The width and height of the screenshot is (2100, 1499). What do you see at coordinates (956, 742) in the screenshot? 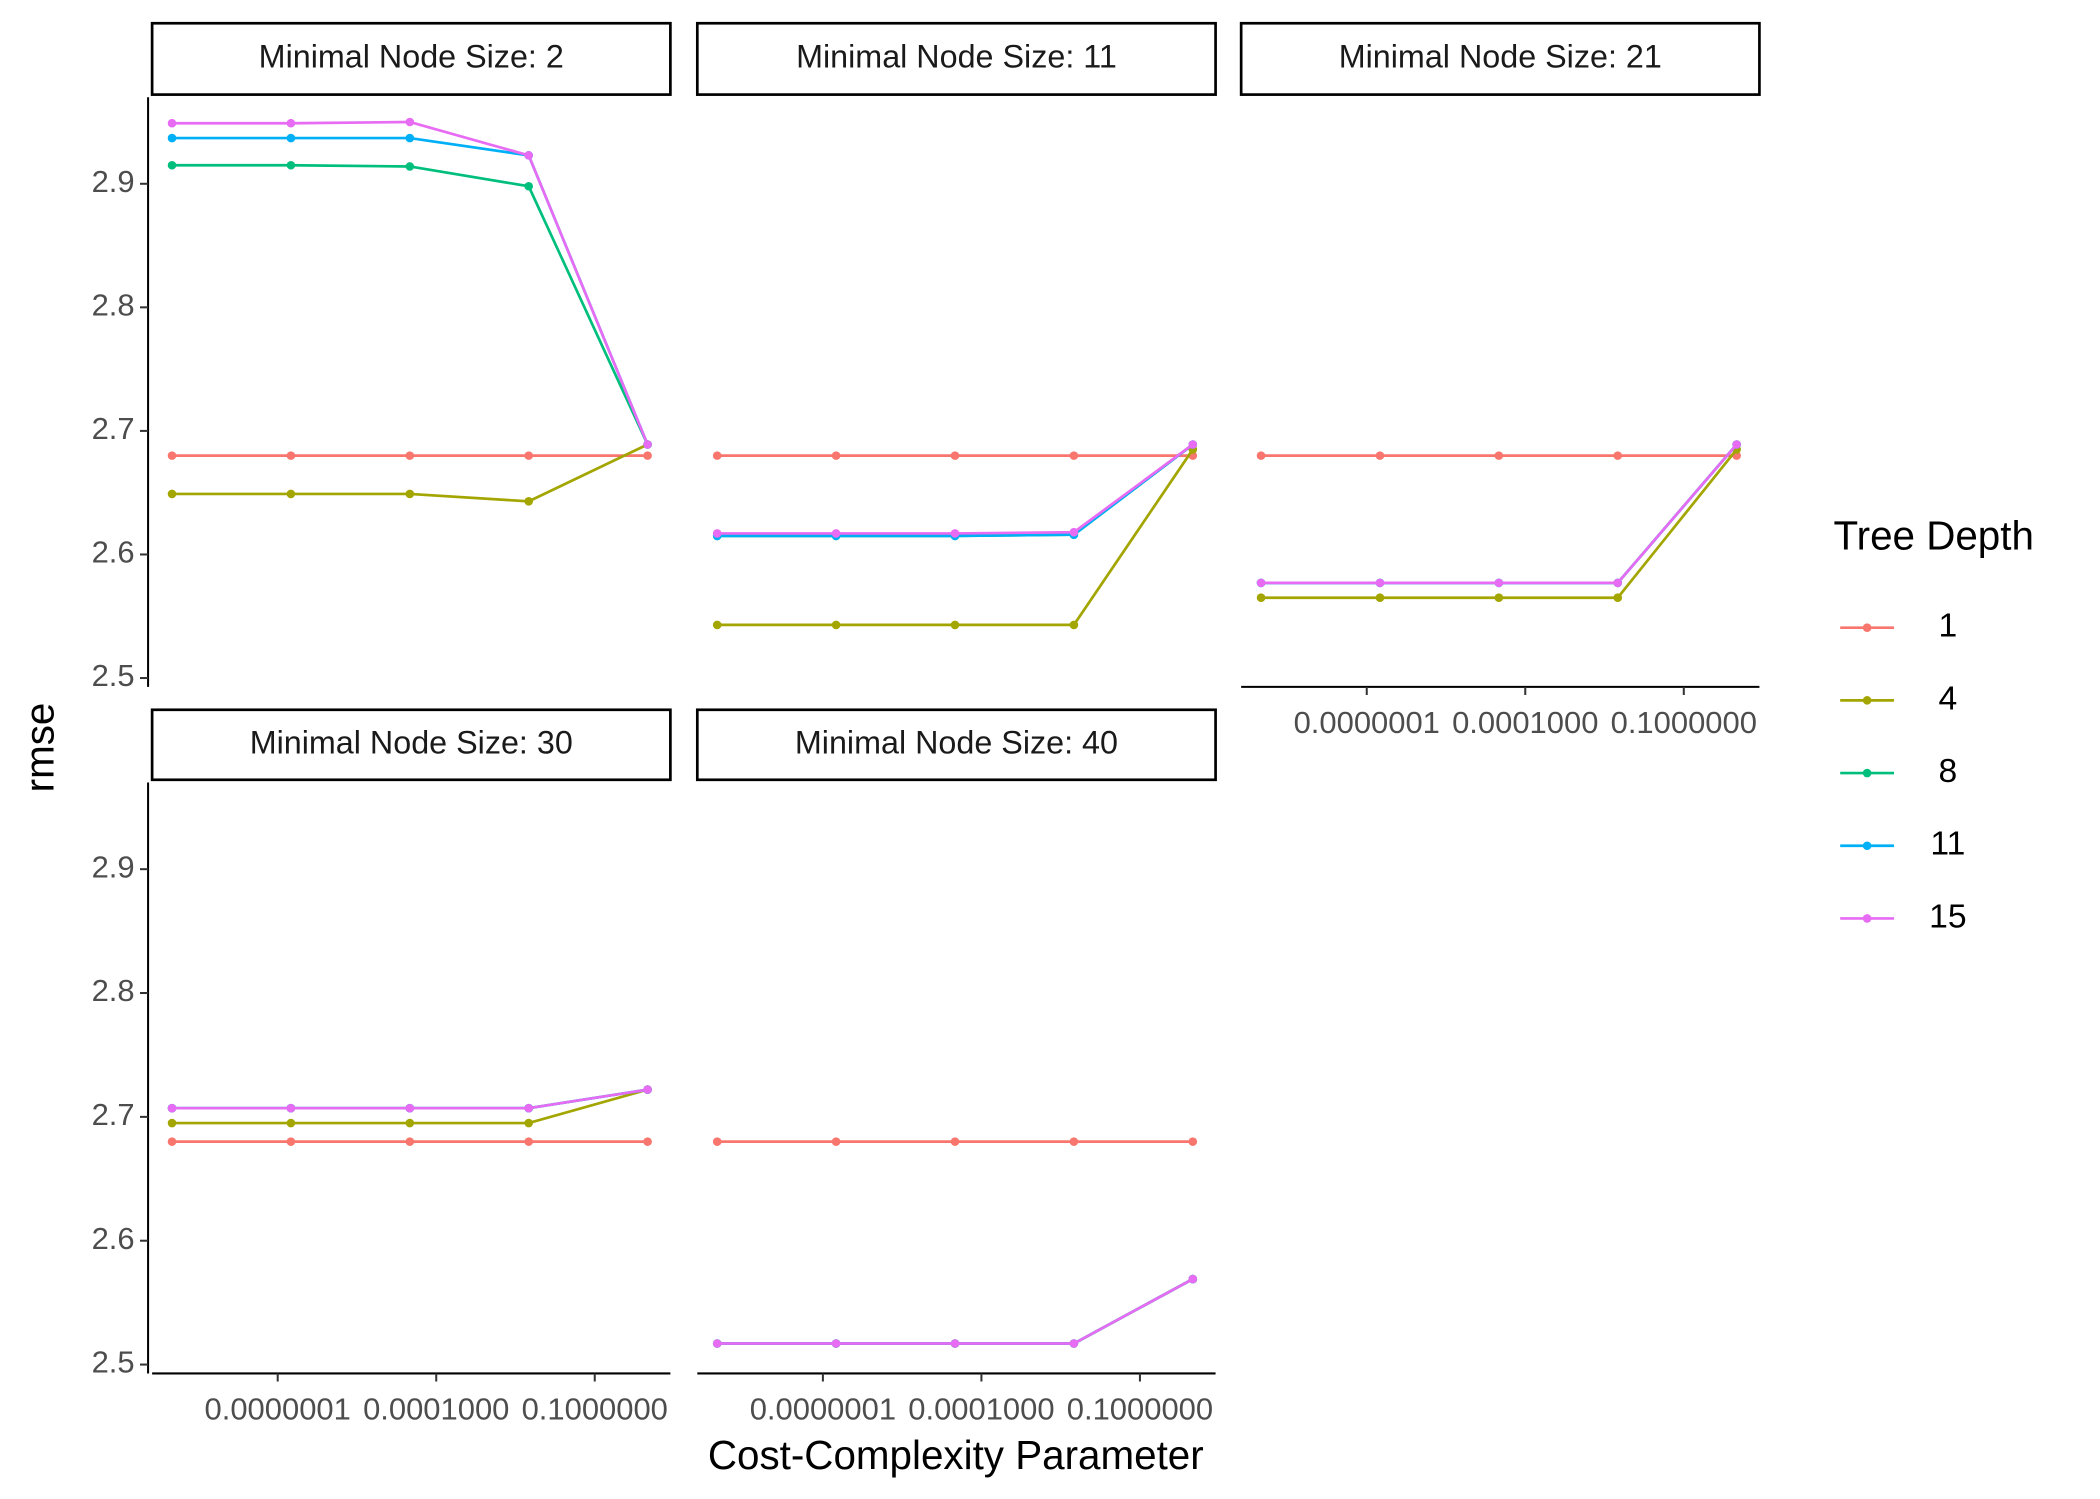
I see `strip-label: Minimal Node Size: 40` at bounding box center [956, 742].